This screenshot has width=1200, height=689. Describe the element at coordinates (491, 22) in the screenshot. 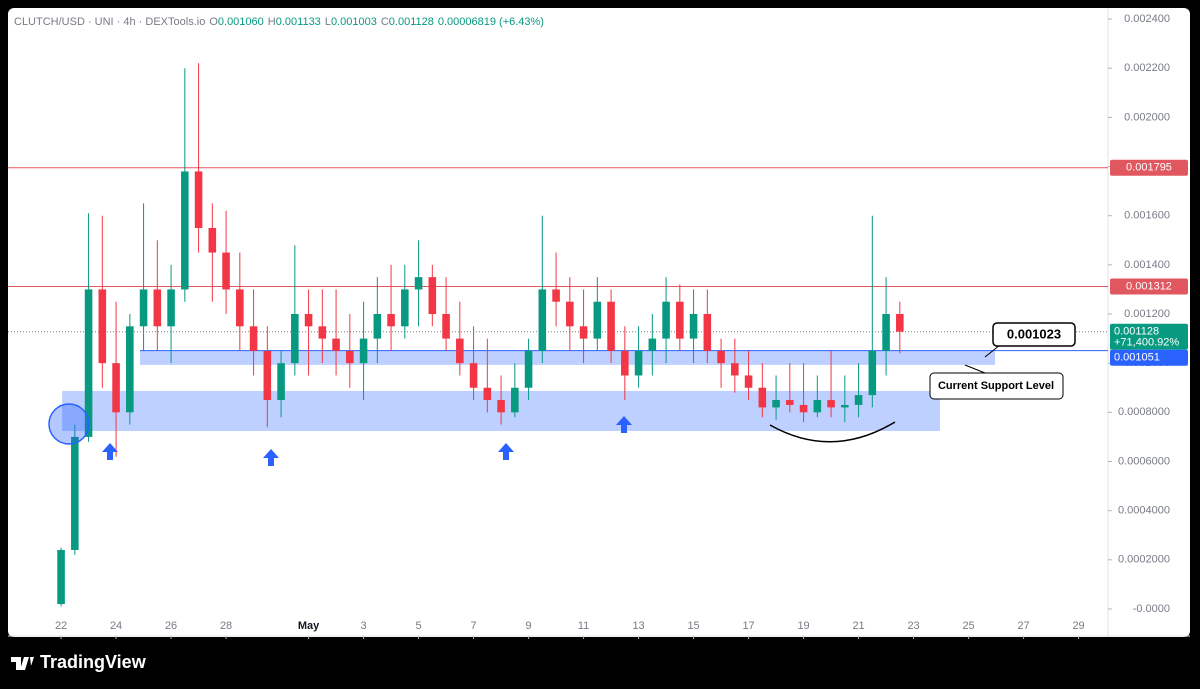

I see `legend-item: 0.00006819 (+6.43%)` at that location.